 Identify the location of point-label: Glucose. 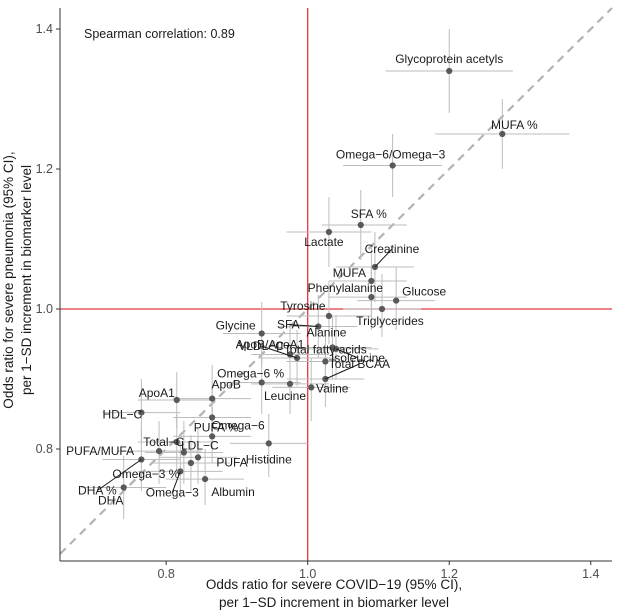
(424, 292).